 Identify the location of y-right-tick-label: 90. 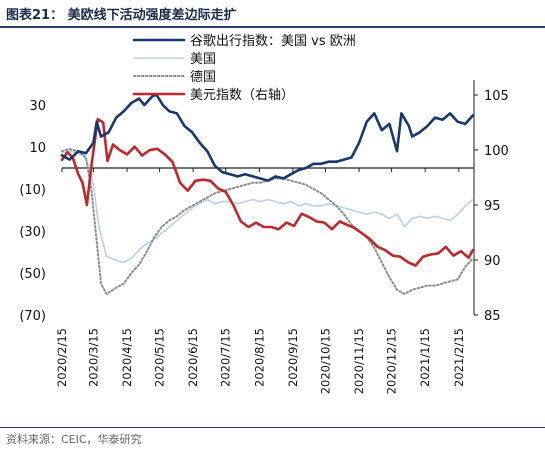
(492, 261).